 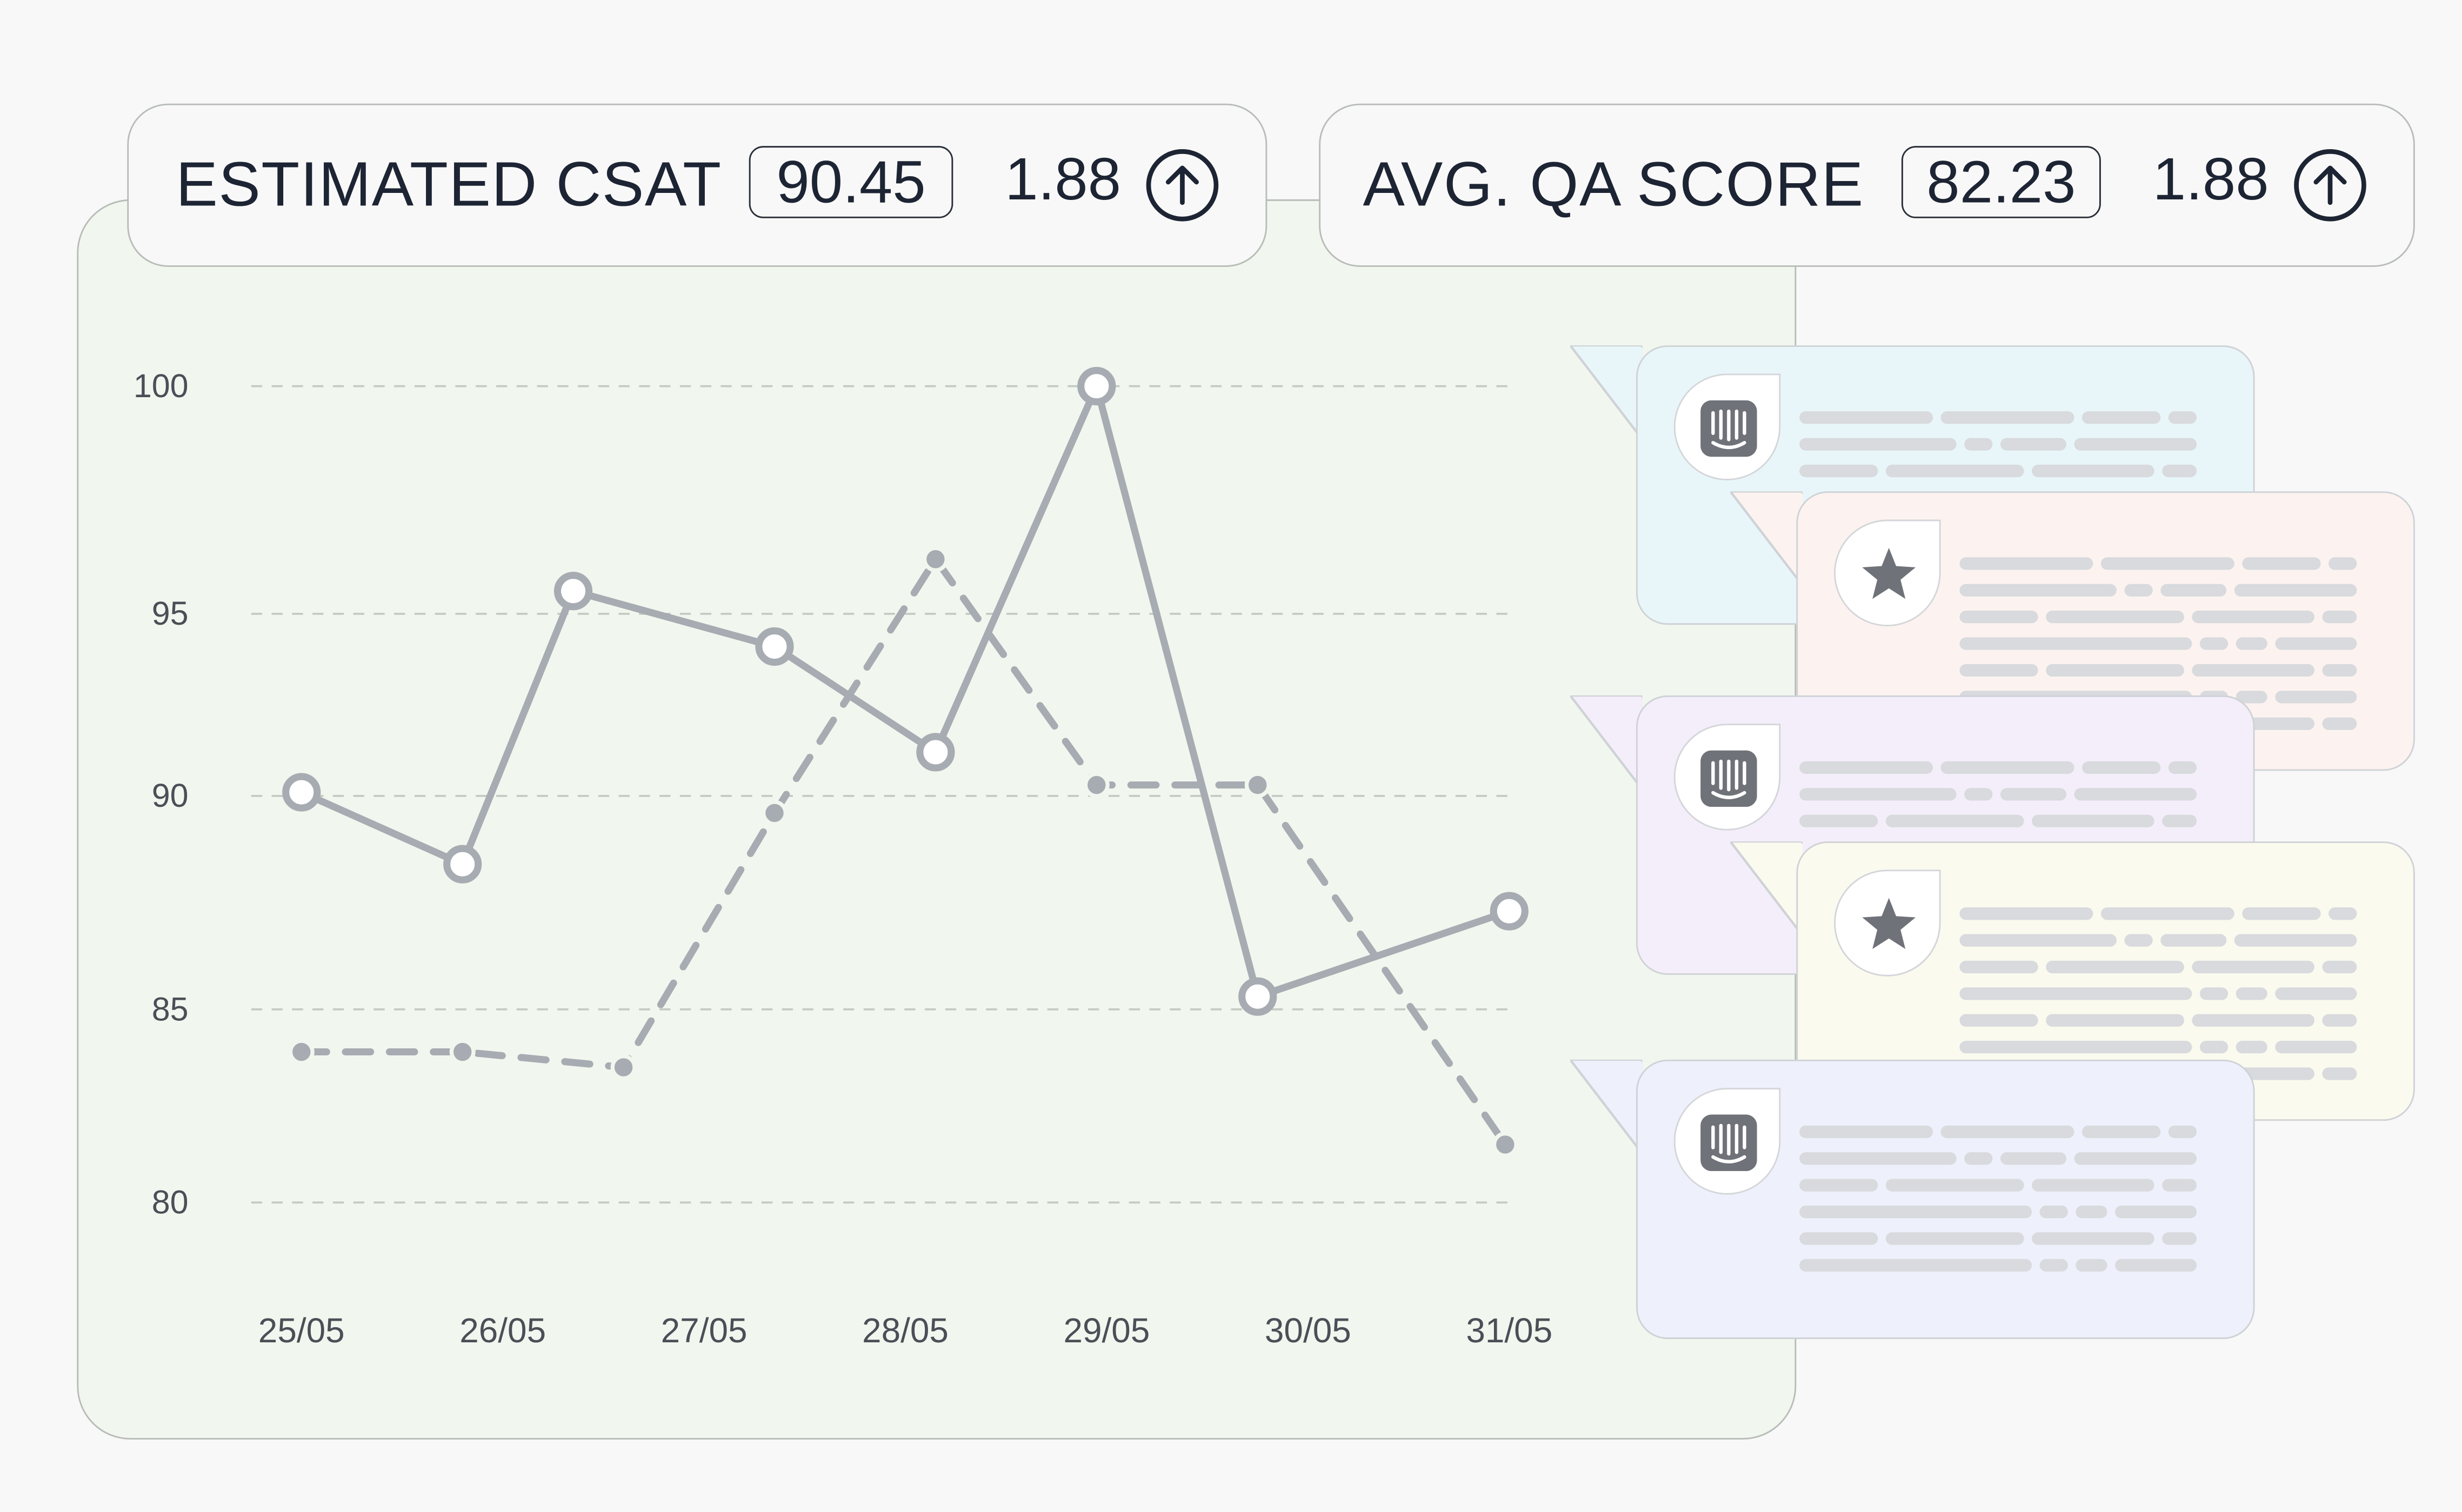 What do you see at coordinates (2001, 182) in the screenshot?
I see `qa-score-value-badge: 82.23` at bounding box center [2001, 182].